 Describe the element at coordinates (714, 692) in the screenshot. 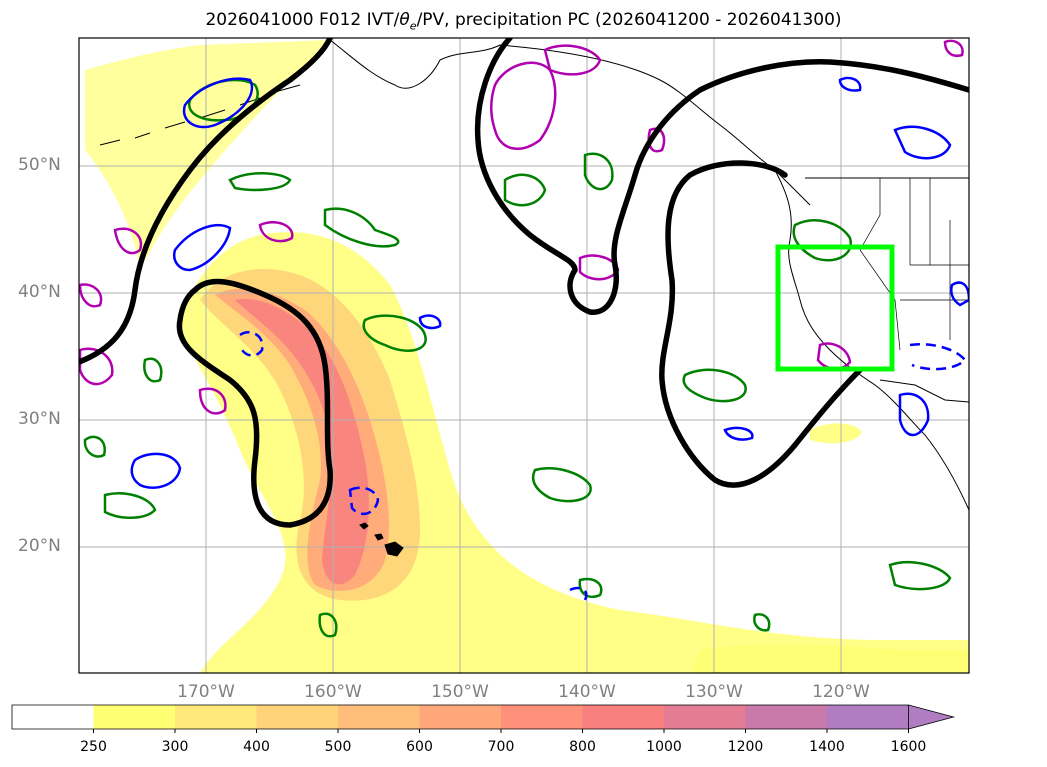

I see `lon-label-130w: 130°W` at that location.